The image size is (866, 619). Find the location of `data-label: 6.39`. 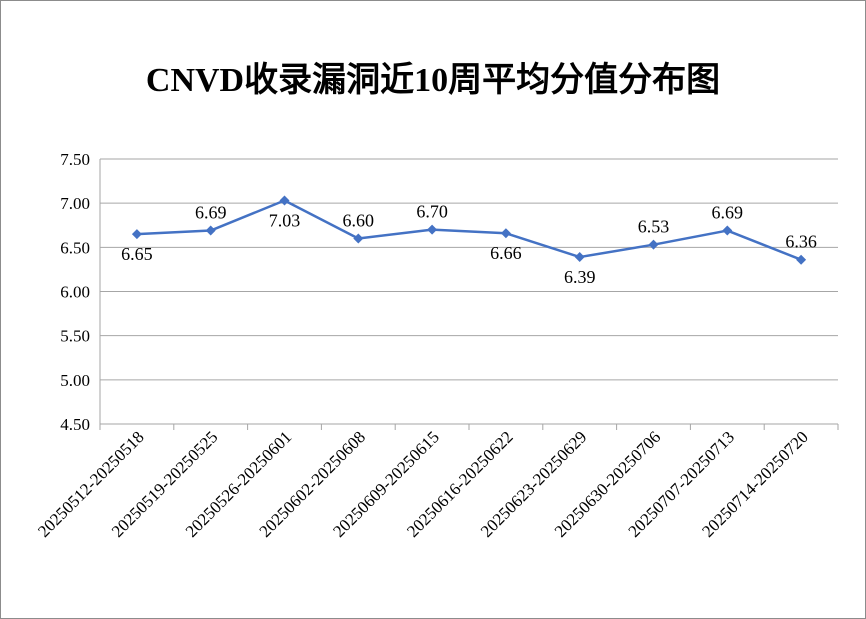

data-label: 6.39 is located at coordinates (580, 277).